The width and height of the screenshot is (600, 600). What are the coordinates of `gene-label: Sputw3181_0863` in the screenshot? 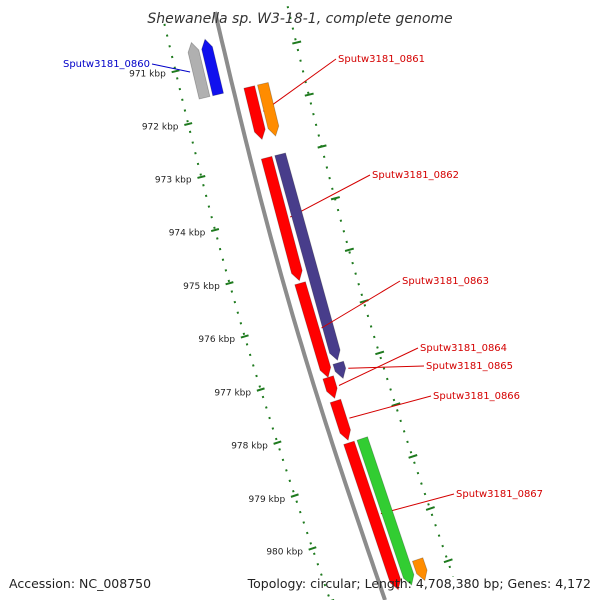 It's located at (445, 281).